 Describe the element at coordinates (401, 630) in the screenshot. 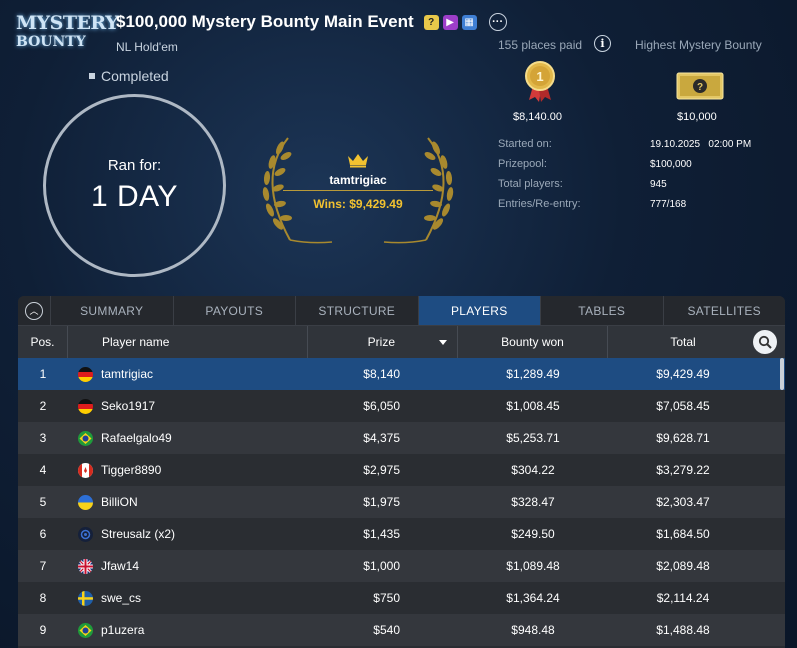

I see `table-row: 9 p1uzera $540 $948.48 $1,488.48` at that location.